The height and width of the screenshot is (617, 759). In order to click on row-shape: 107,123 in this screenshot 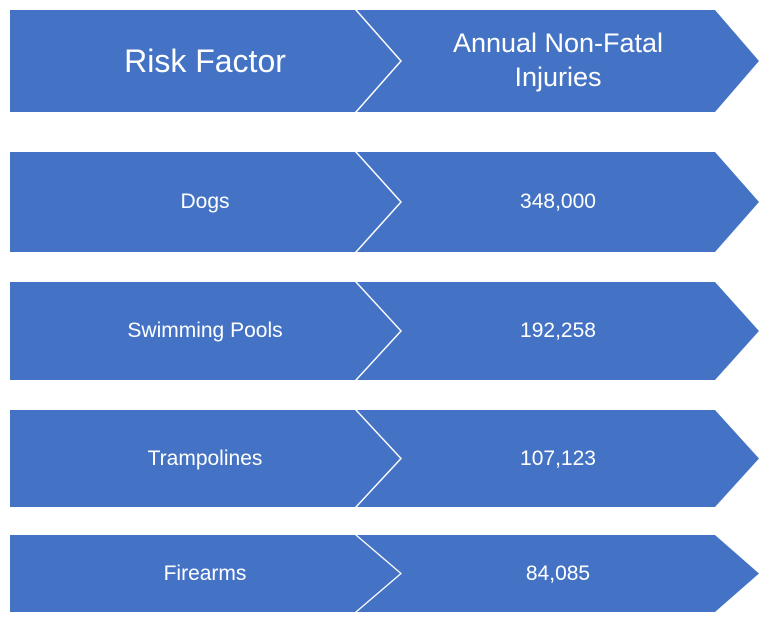, I will do `click(558, 458)`.